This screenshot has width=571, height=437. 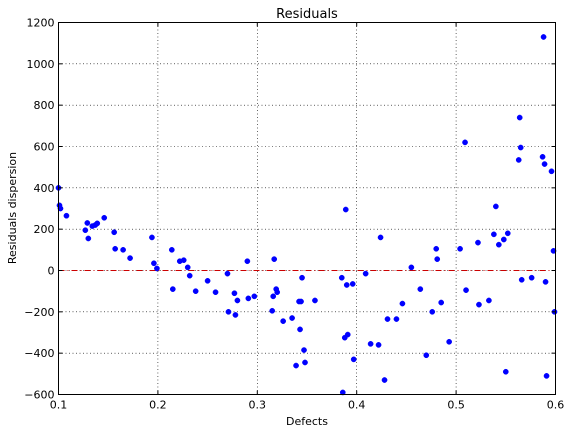 What do you see at coordinates (59, 405) in the screenshot?
I see `x-tick-label: 0.1` at bounding box center [59, 405].